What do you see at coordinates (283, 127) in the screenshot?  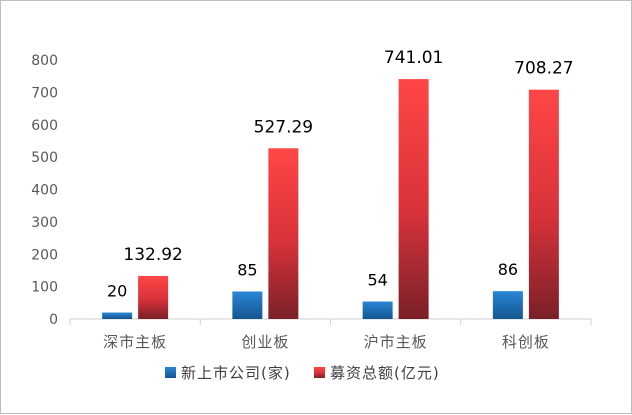 I see `data-label: 527.29` at bounding box center [283, 127].